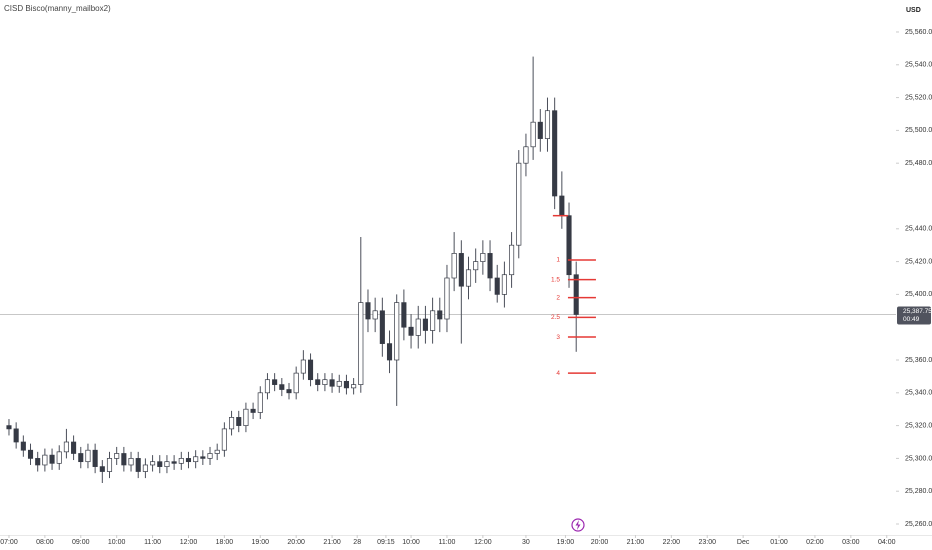  Describe the element at coordinates (707, 542) in the screenshot. I see `x-tick-label: 23:00` at that location.